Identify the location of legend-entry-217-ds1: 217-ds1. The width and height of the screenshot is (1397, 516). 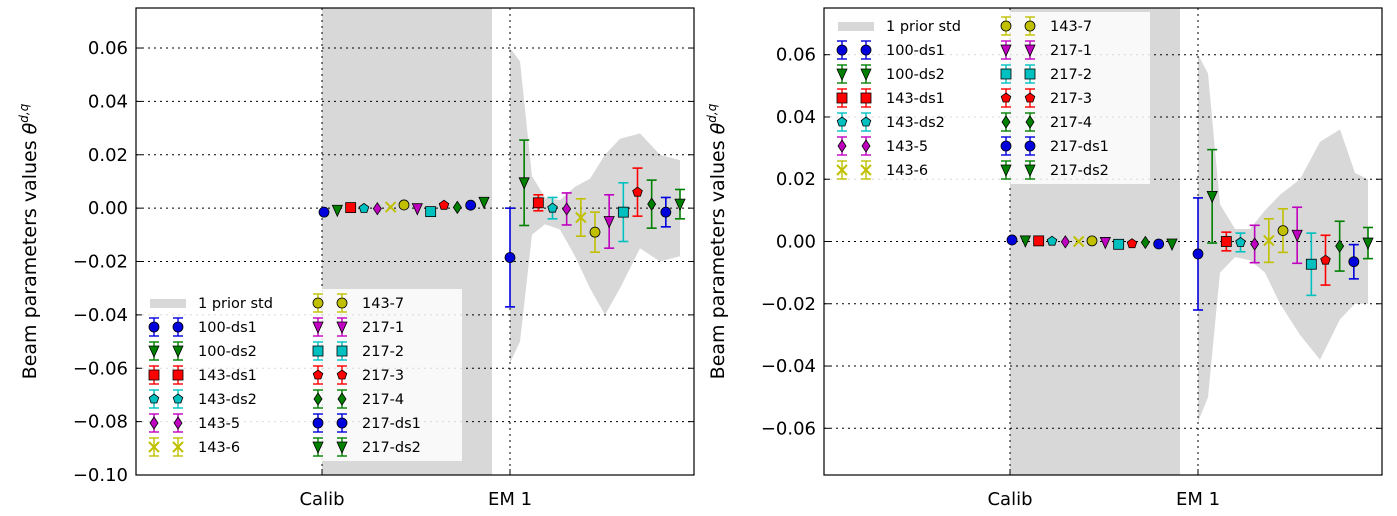
(366, 423).